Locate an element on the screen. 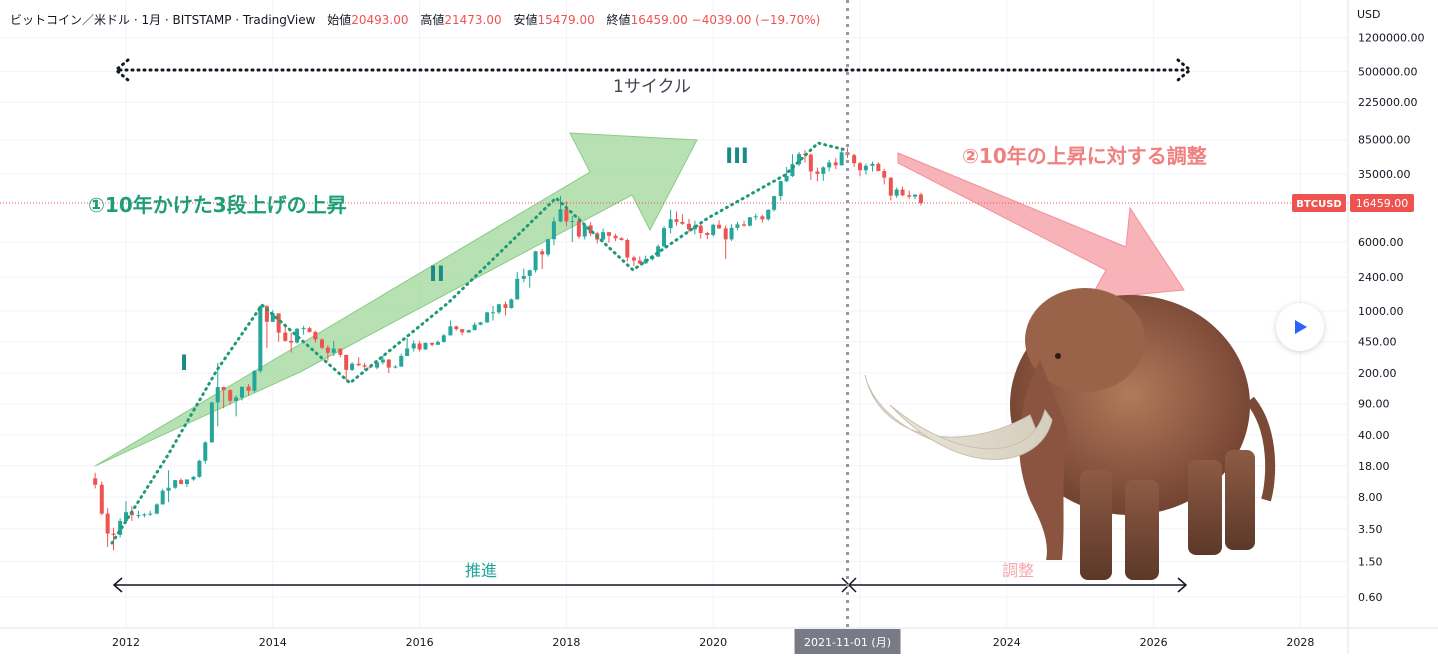 This screenshot has width=1438, height=658. mammoth-illustration is located at coordinates (1070, 434).